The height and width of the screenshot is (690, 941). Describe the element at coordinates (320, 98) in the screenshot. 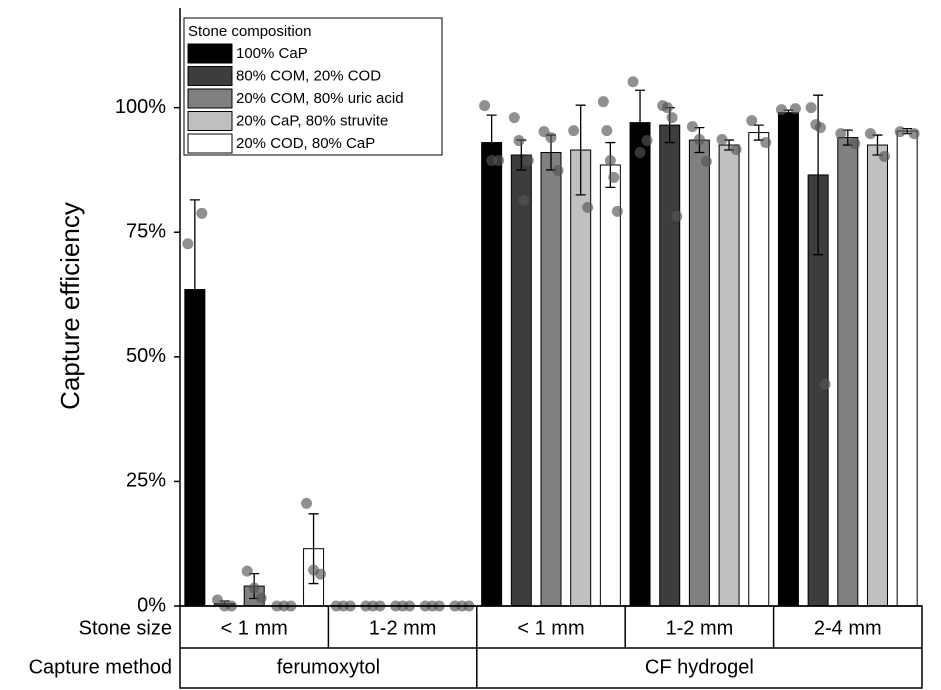

I see `legend-label: 20% COM, 80% uric acid` at that location.